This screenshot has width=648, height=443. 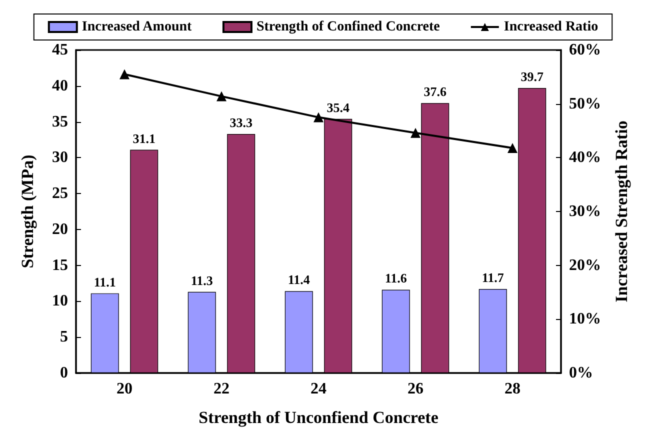 What do you see at coordinates (396, 278) in the screenshot?
I see `data-label: 11.6` at bounding box center [396, 278].